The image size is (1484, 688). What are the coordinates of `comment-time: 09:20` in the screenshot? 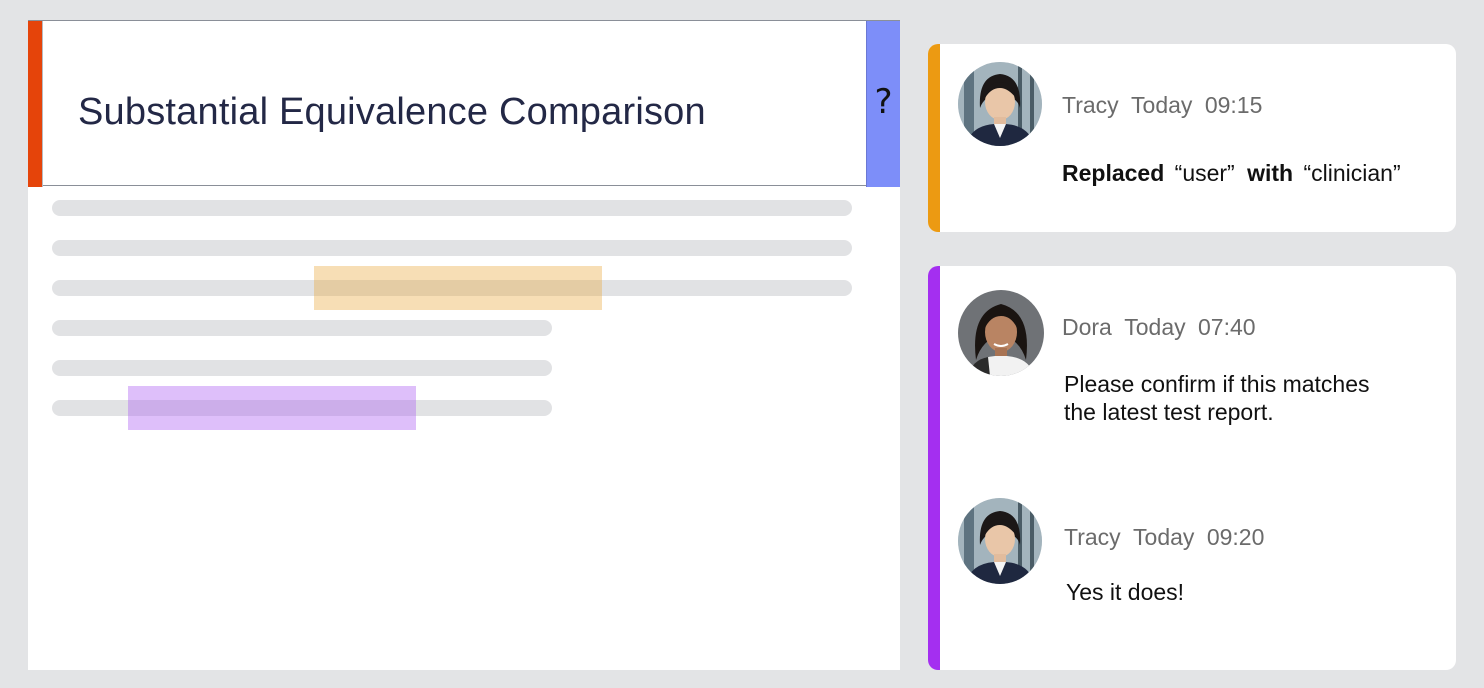 It's located at (1235, 537).